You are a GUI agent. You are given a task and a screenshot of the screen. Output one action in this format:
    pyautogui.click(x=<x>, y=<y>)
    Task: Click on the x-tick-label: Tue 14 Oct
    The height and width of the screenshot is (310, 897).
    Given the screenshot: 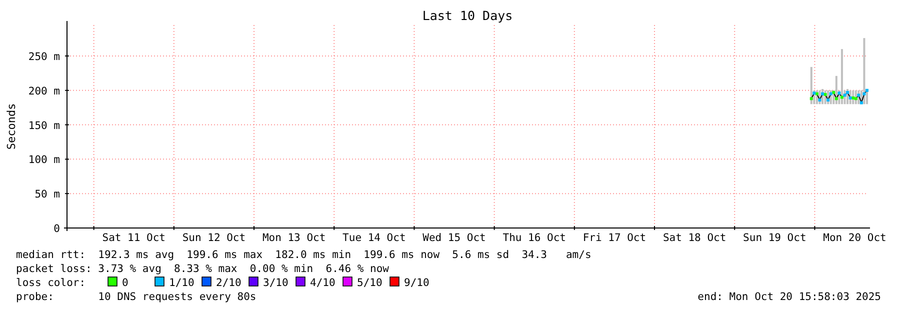 What is the action you would take?
    pyautogui.click(x=374, y=238)
    